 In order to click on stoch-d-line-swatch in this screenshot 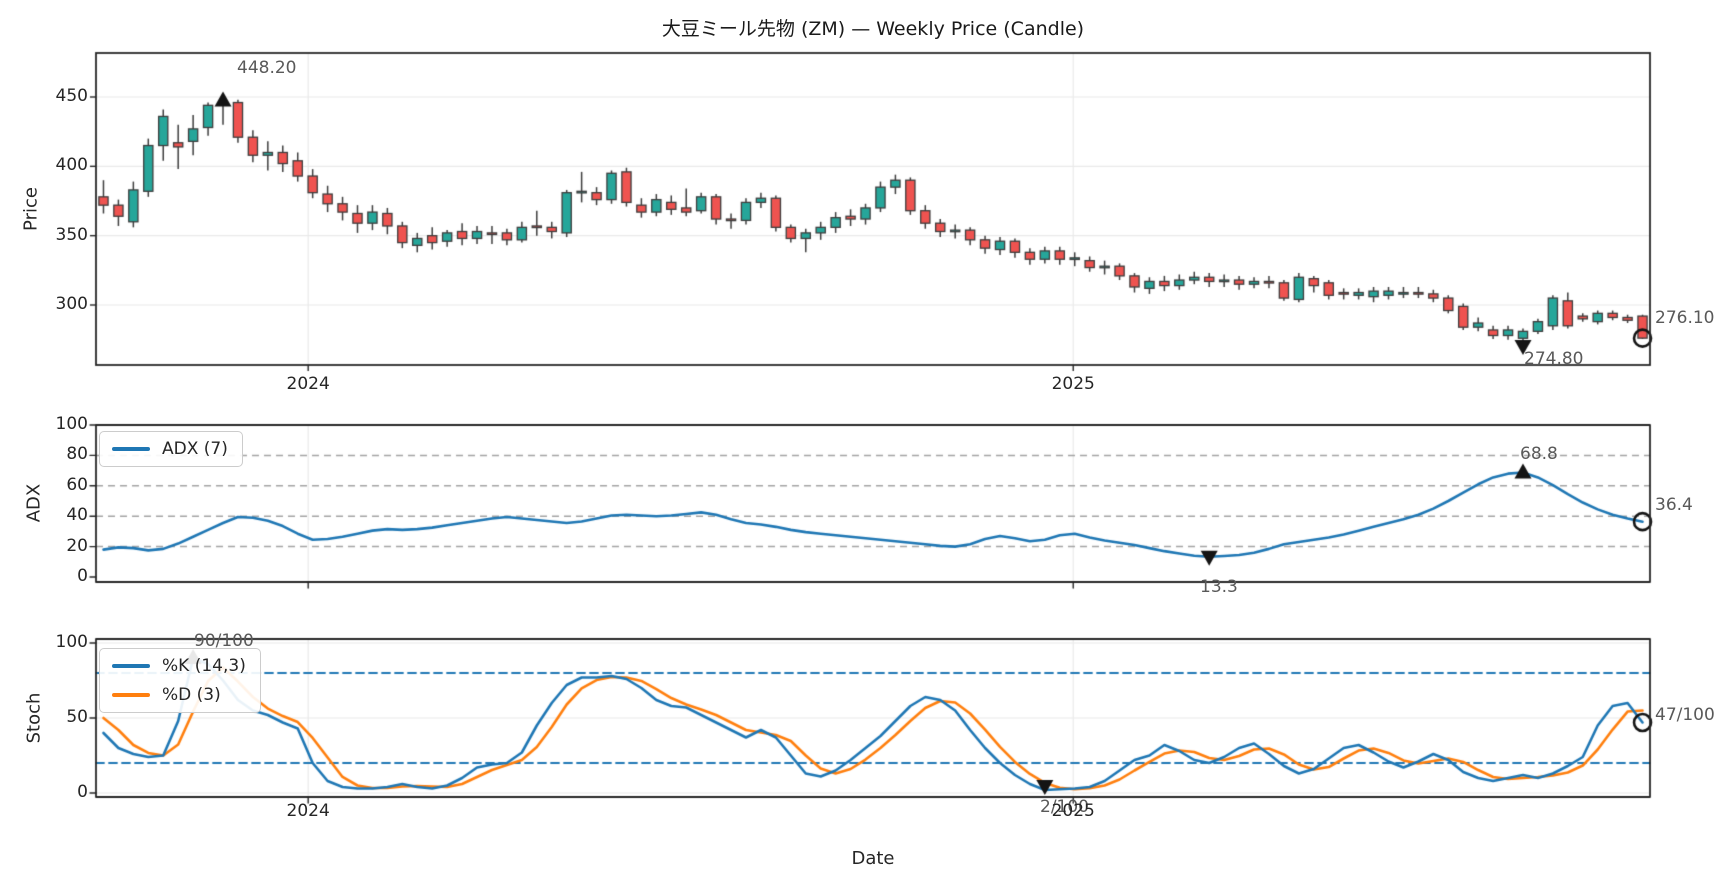, I will do `click(131, 695)`.